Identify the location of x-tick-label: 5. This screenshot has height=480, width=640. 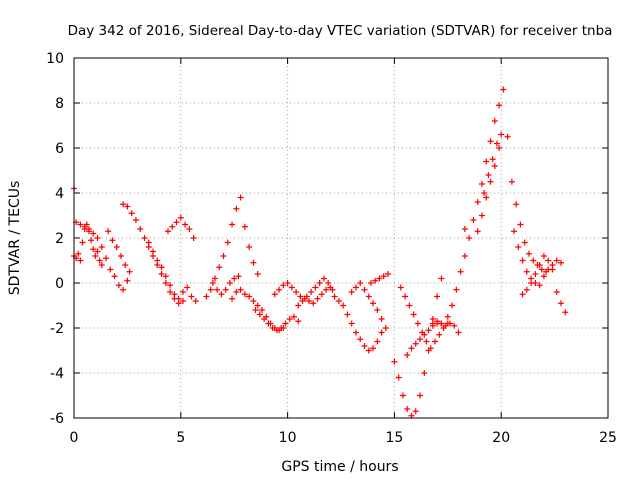
(180, 438).